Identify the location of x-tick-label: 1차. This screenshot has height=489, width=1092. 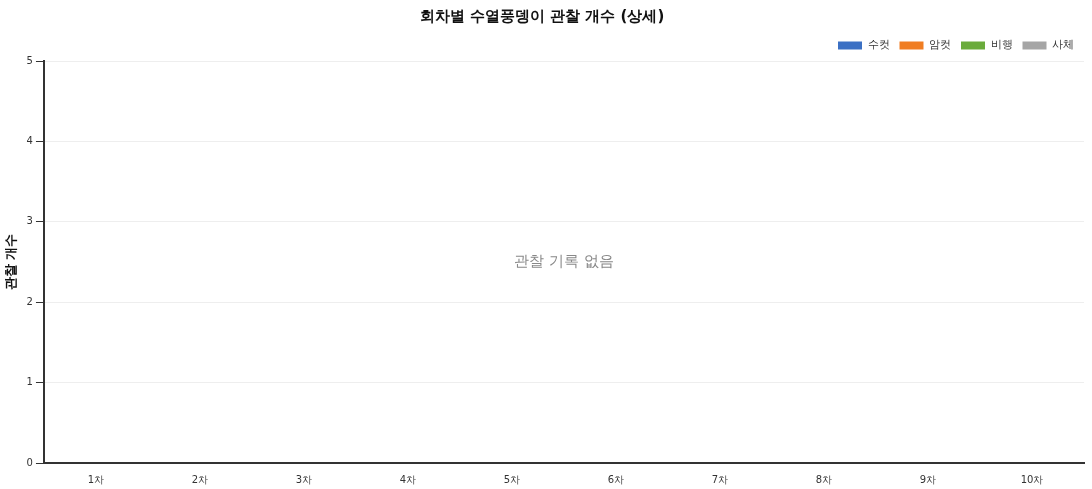
(96, 479).